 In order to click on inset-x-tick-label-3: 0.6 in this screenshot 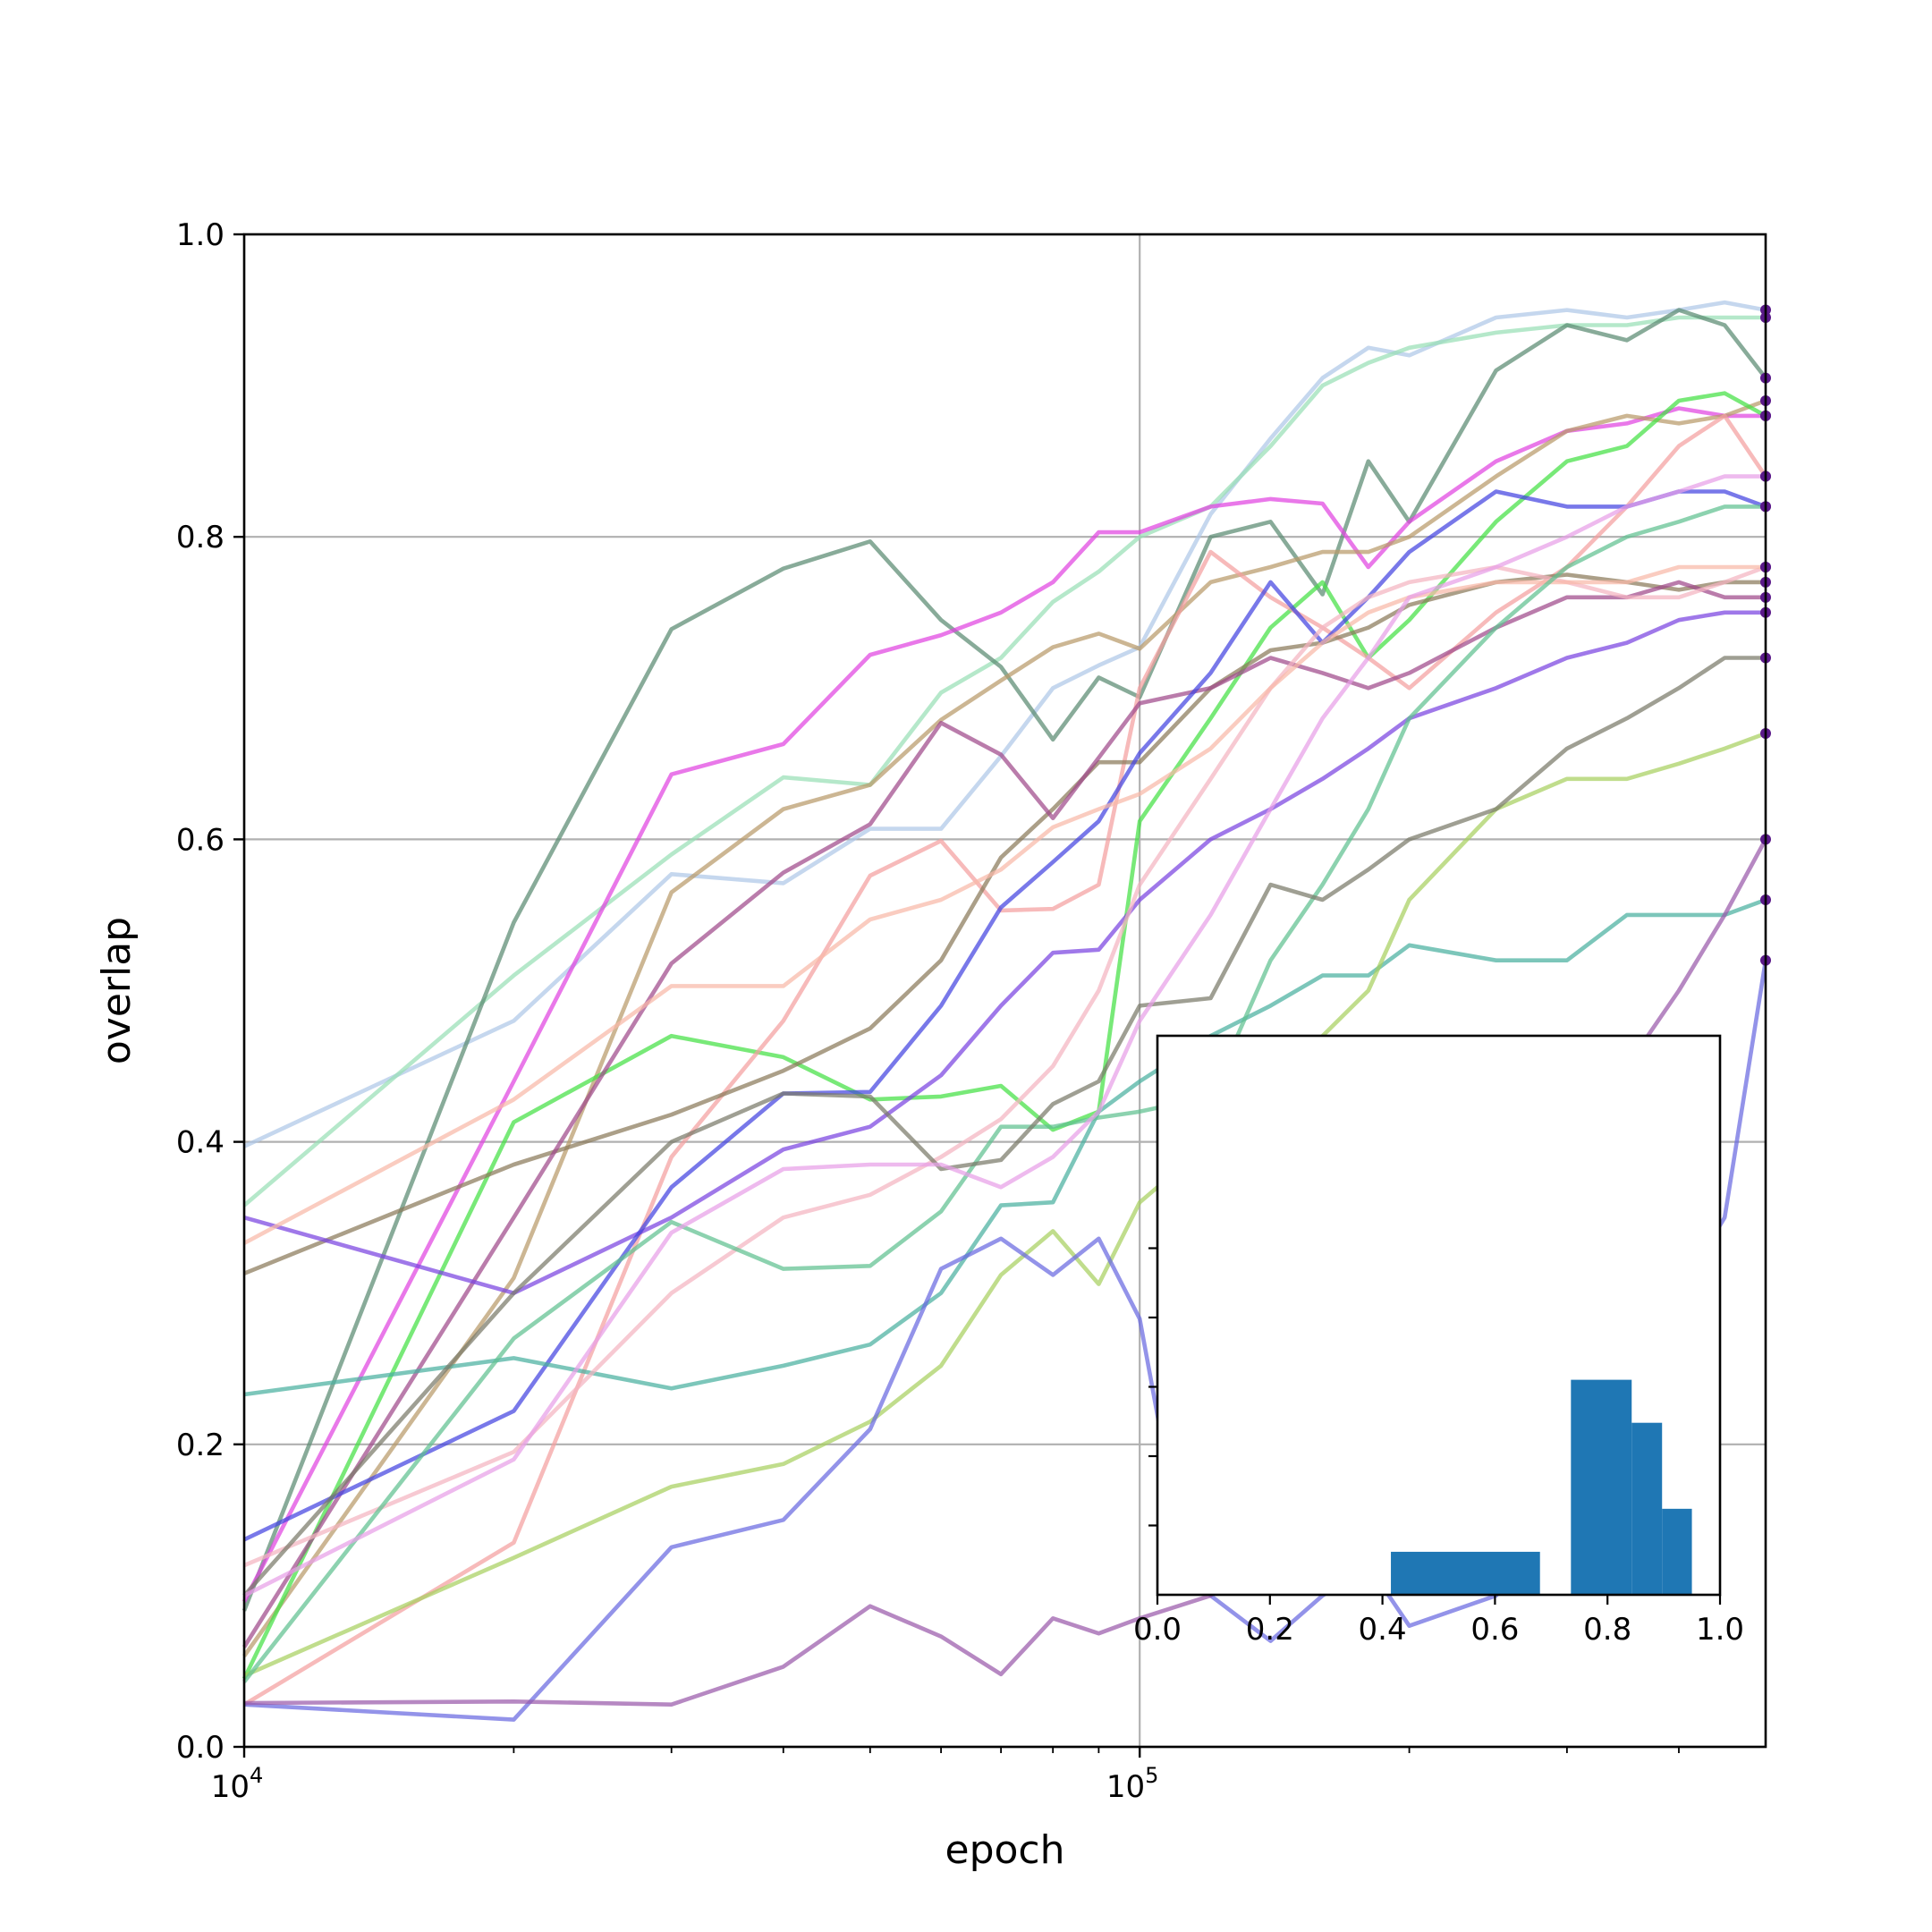, I will do `click(1494, 1630)`.